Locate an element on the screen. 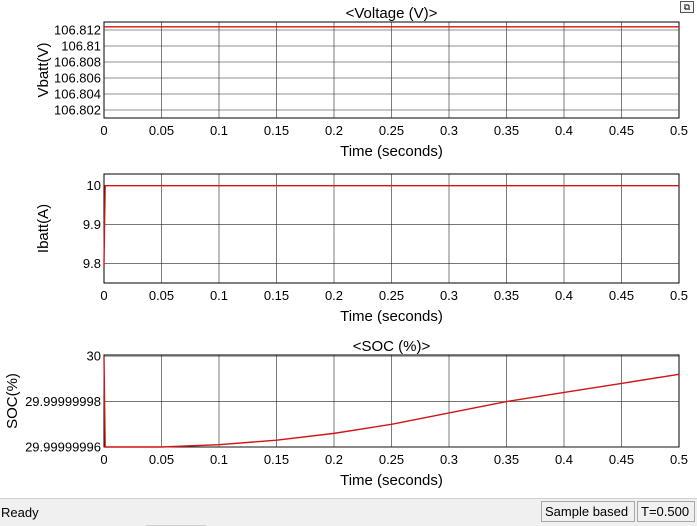  plot-title: <Voltage (V)> is located at coordinates (392, 13).